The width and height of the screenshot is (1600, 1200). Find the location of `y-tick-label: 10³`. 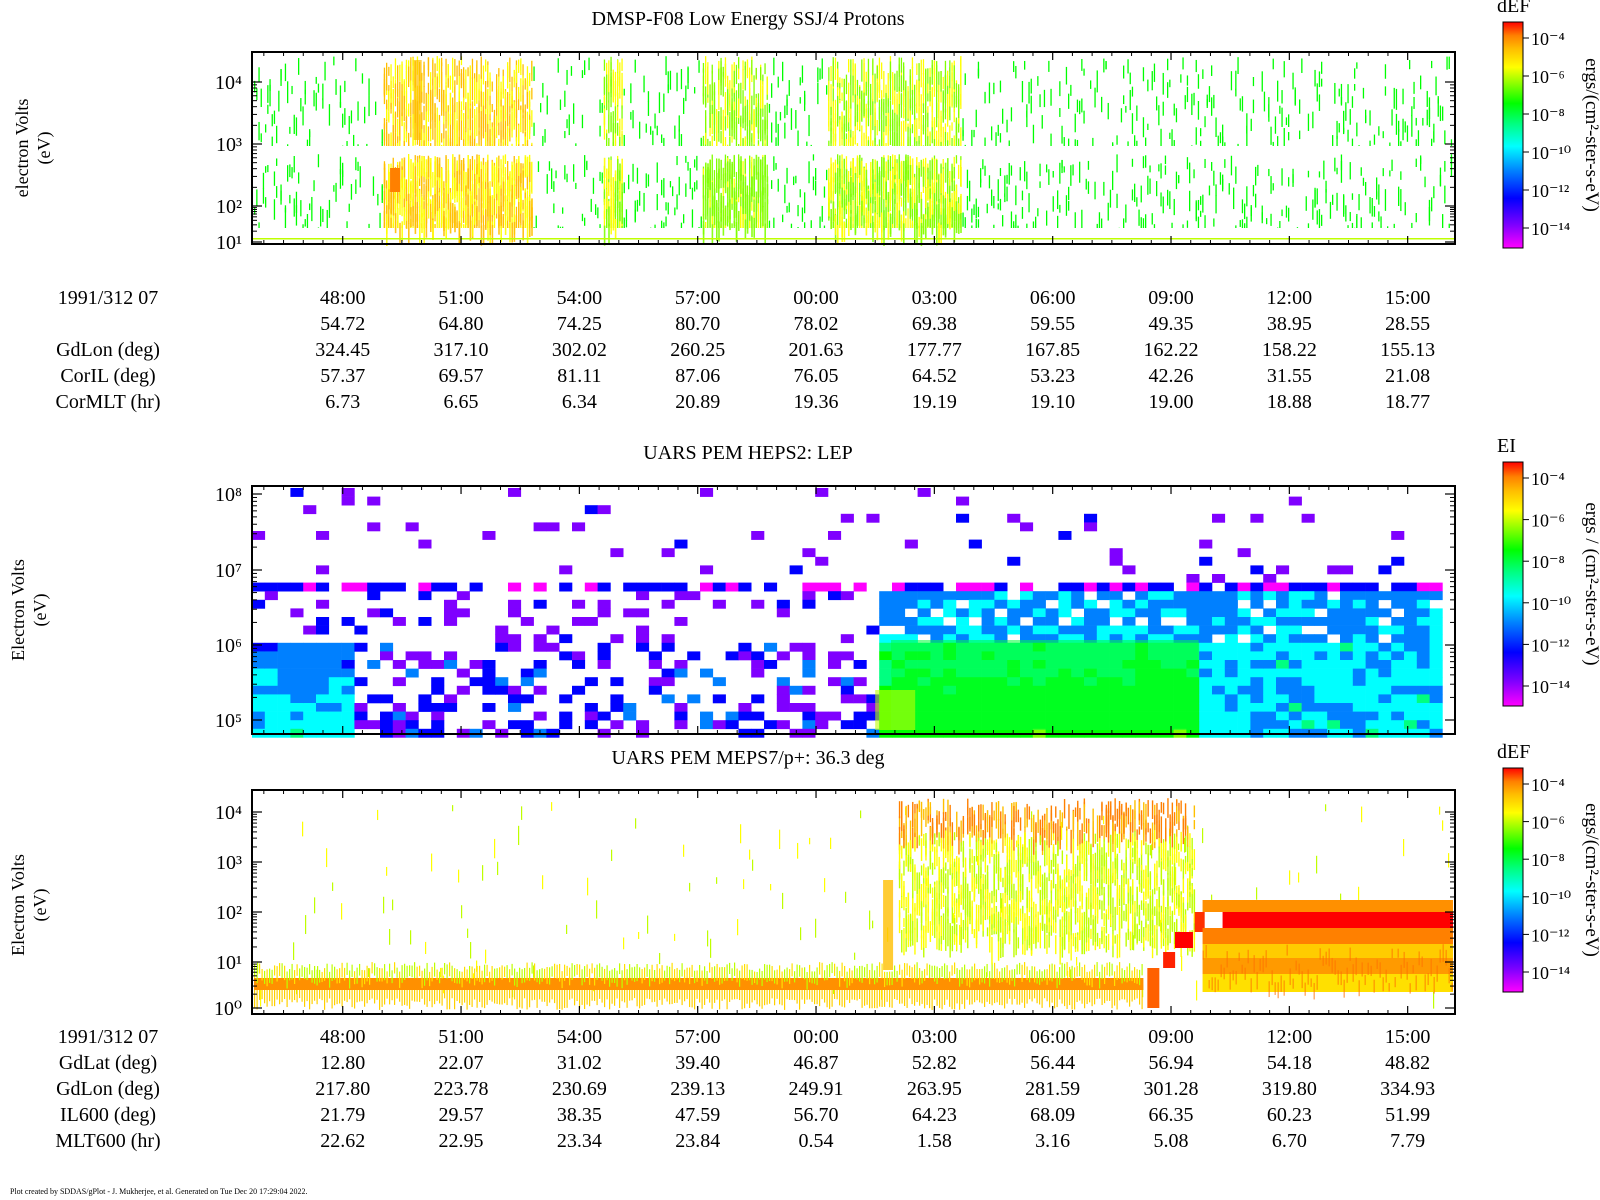

y-tick-label: 10³ is located at coordinates (229, 145).